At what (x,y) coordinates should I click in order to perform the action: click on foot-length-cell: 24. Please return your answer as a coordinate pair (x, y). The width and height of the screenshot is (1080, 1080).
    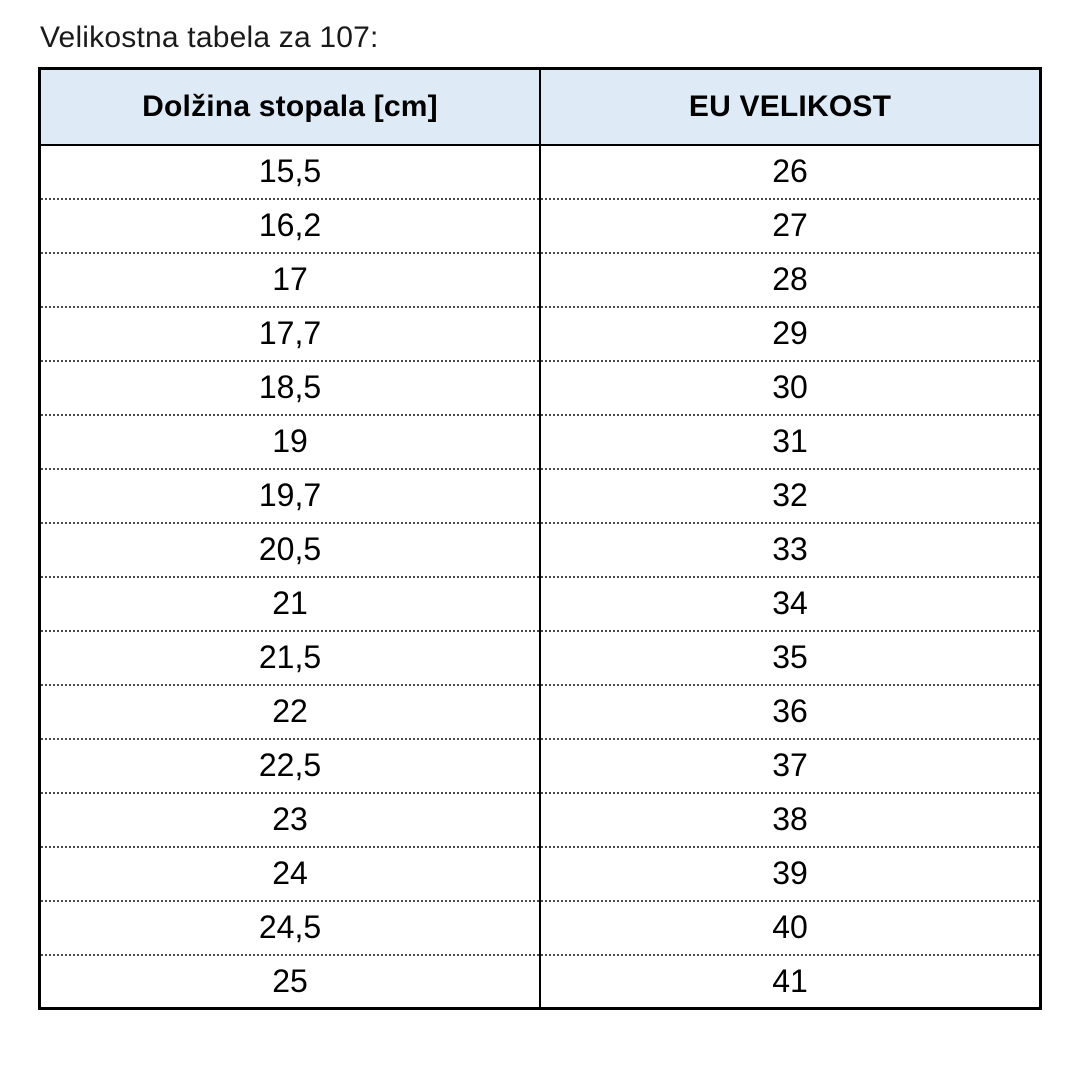
    Looking at the image, I should click on (289, 873).